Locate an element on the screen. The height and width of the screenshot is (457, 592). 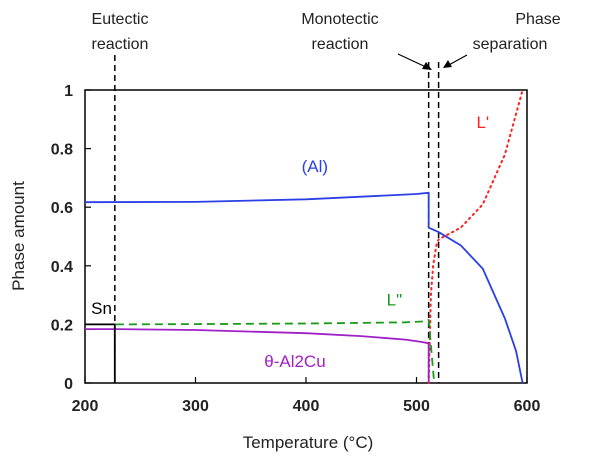
y-tick-label: 0.6 is located at coordinates (62, 208).